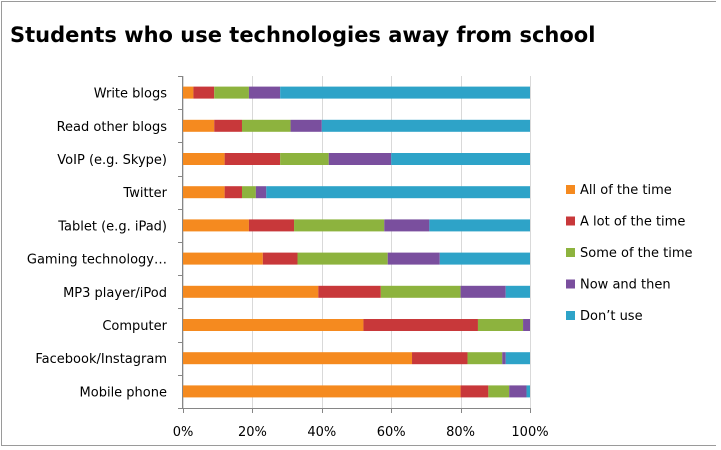 The image size is (721, 450). Describe the element at coordinates (632, 222) in the screenshot. I see `legend-label: A lot of the time` at that location.